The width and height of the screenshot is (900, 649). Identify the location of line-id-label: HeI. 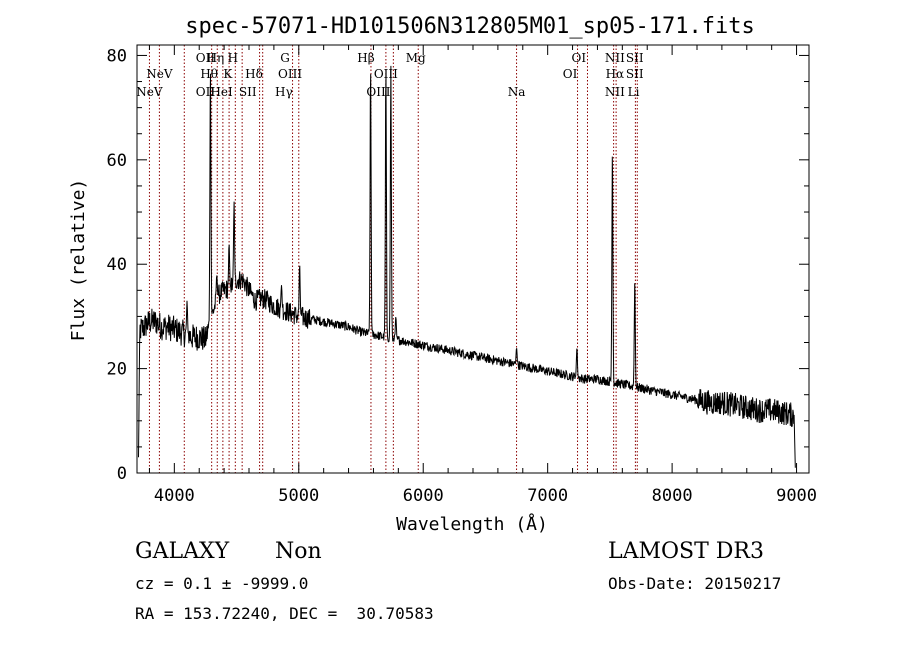
(221, 92).